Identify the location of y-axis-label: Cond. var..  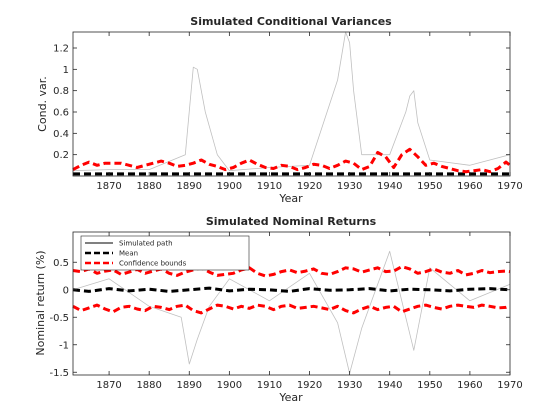
(42, 104).